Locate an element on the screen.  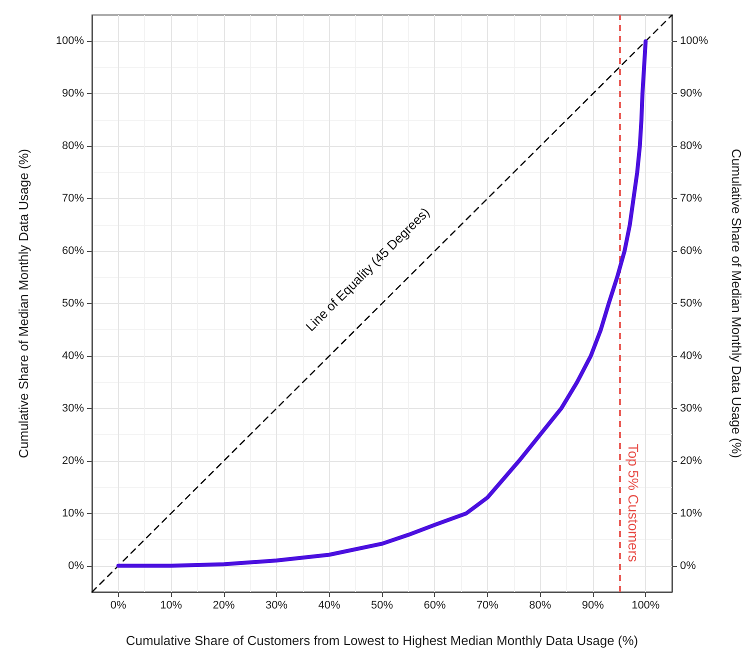
ref-line-label: Top 5% Customers is located at coordinates (633, 503).